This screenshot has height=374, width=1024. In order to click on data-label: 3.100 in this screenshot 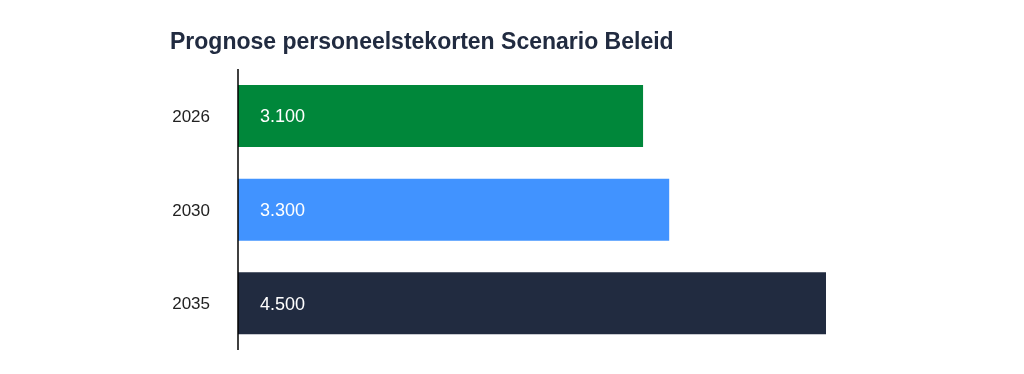, I will do `click(283, 116)`.